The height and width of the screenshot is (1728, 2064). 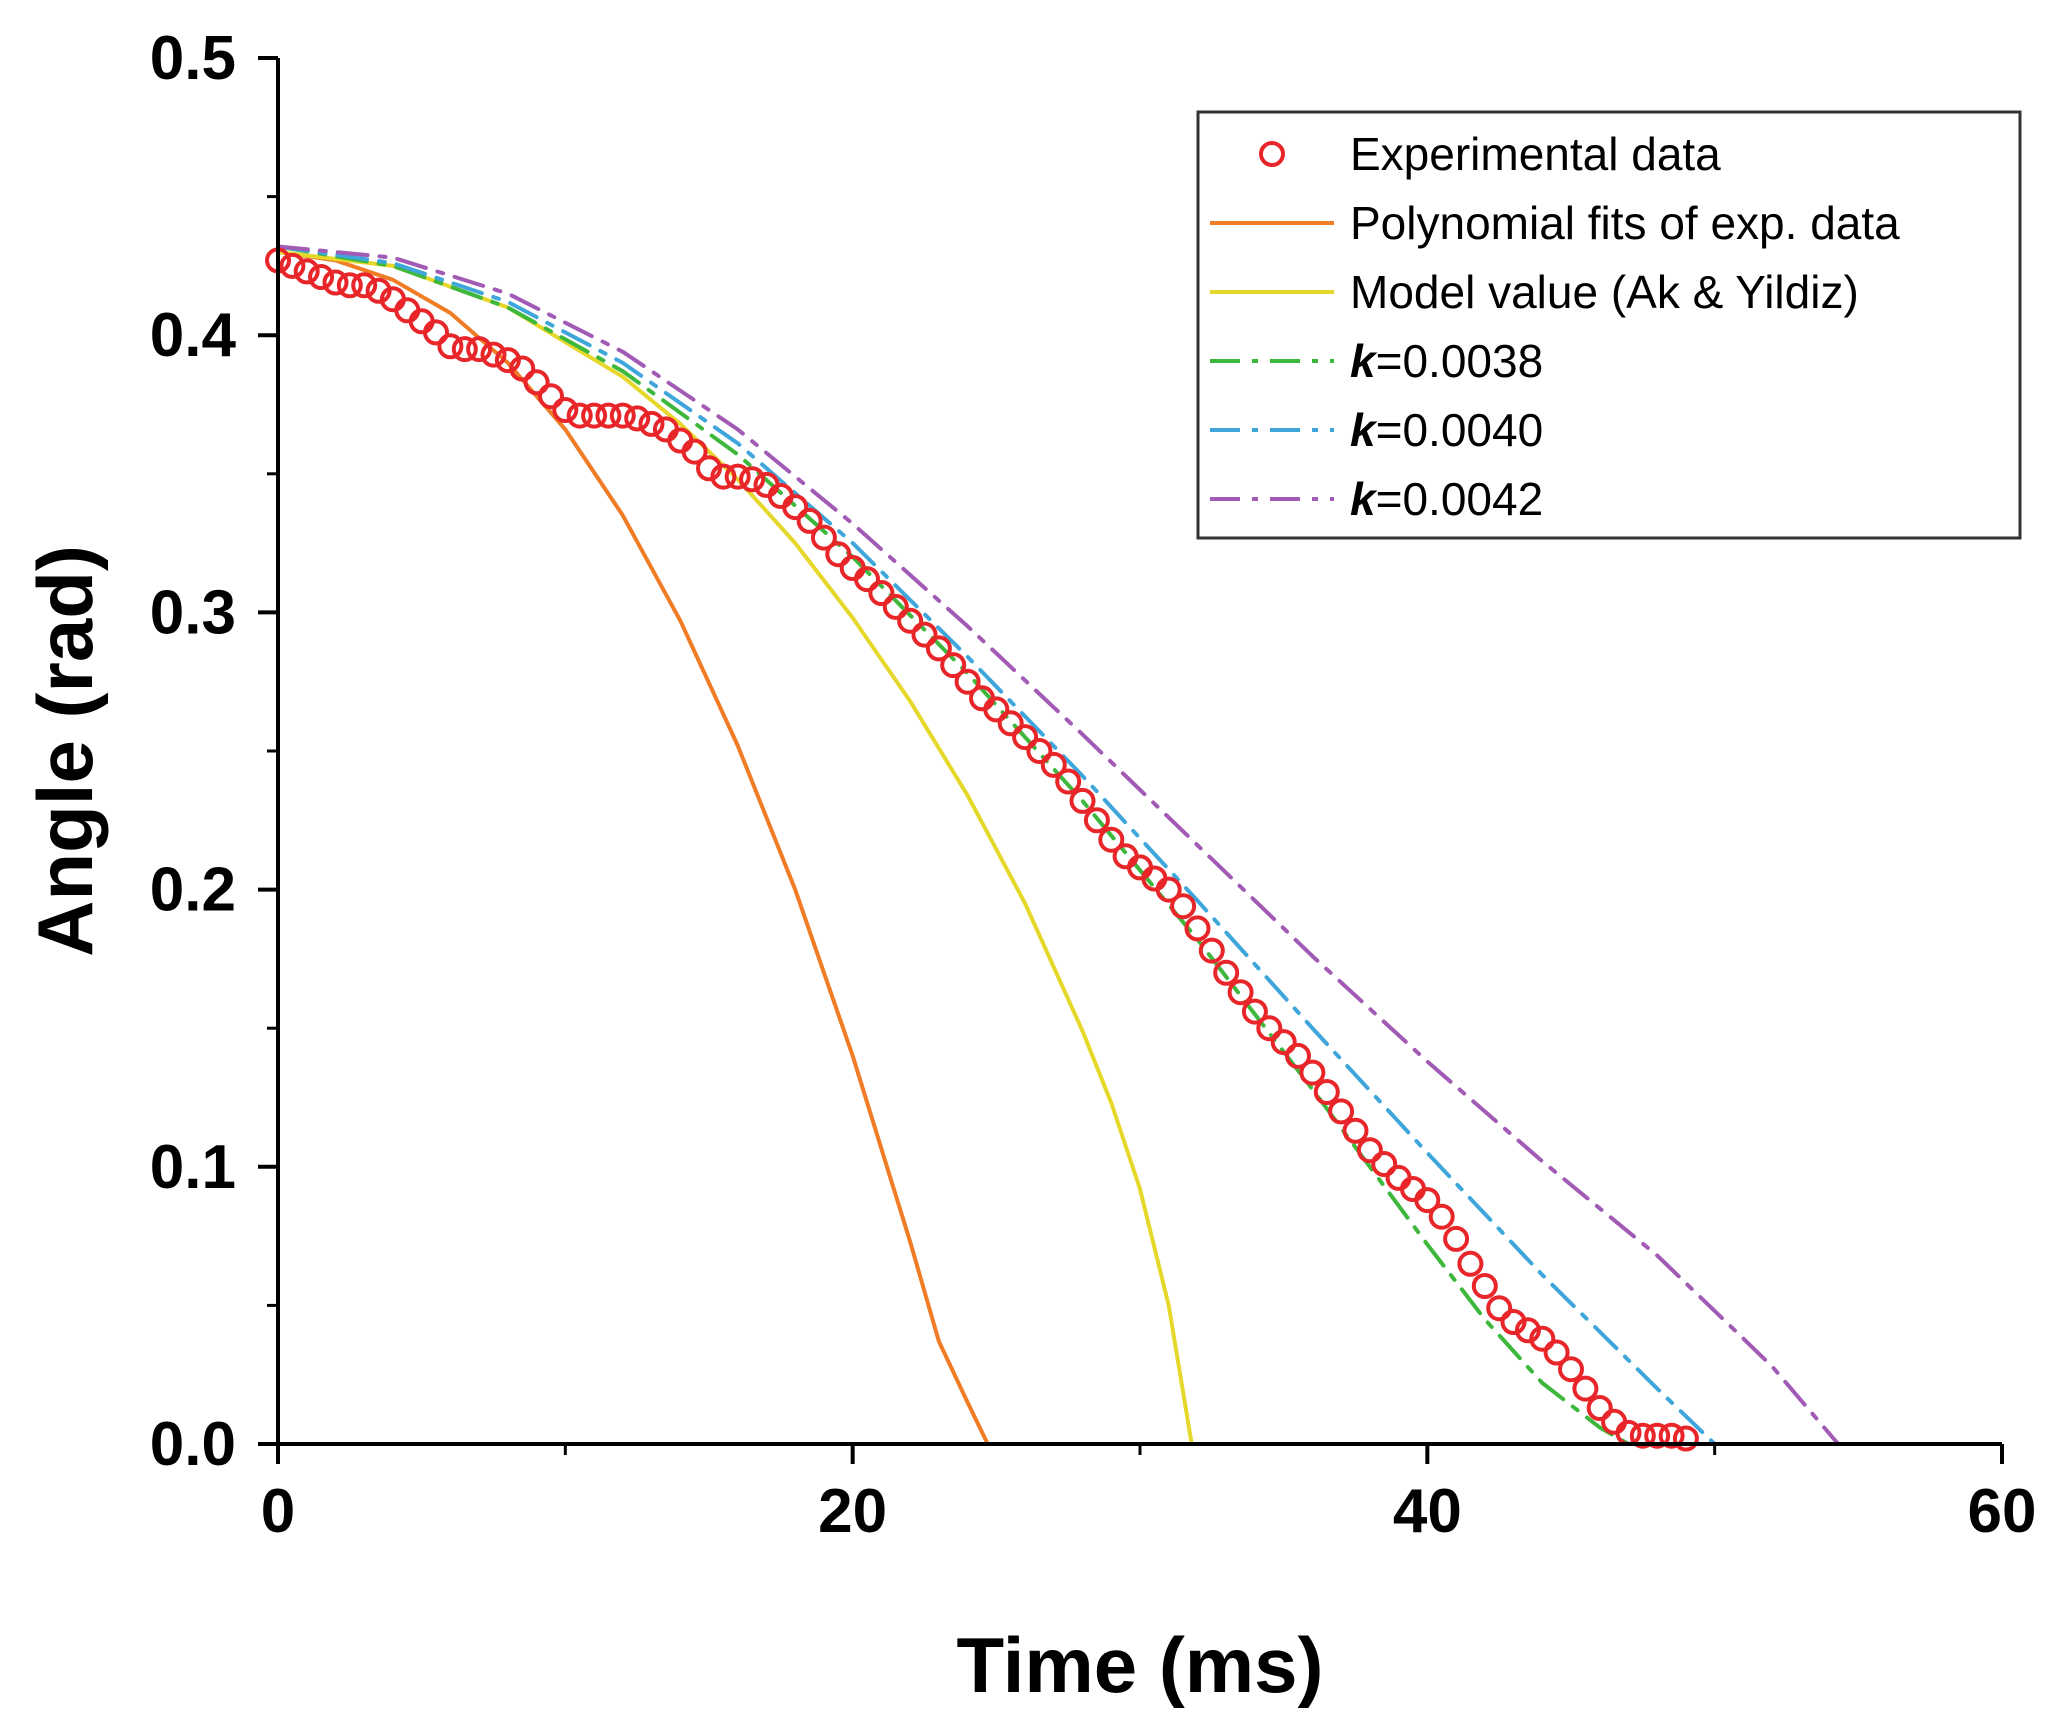 I want to click on x-axis-title: Time (ms), so click(x=1140, y=1665).